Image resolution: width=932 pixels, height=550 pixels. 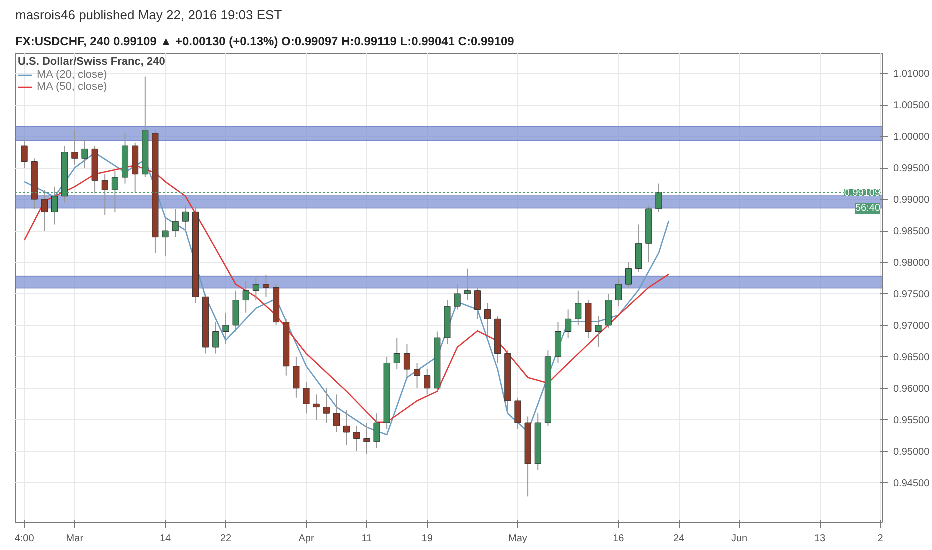 What do you see at coordinates (680, 539) in the screenshot?
I see `x-tick-label: 24` at bounding box center [680, 539].